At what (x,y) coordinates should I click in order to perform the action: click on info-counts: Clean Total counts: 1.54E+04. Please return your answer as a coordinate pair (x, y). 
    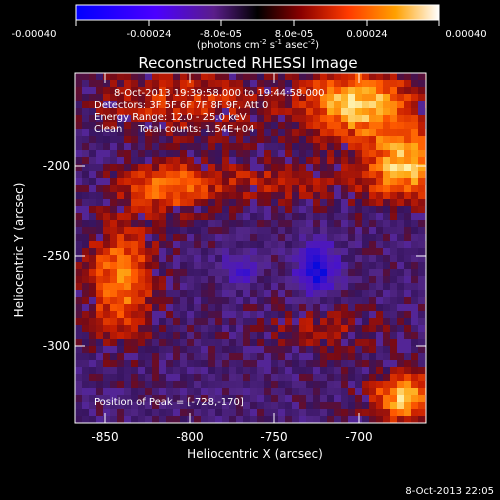
    Looking at the image, I should click on (174, 129).